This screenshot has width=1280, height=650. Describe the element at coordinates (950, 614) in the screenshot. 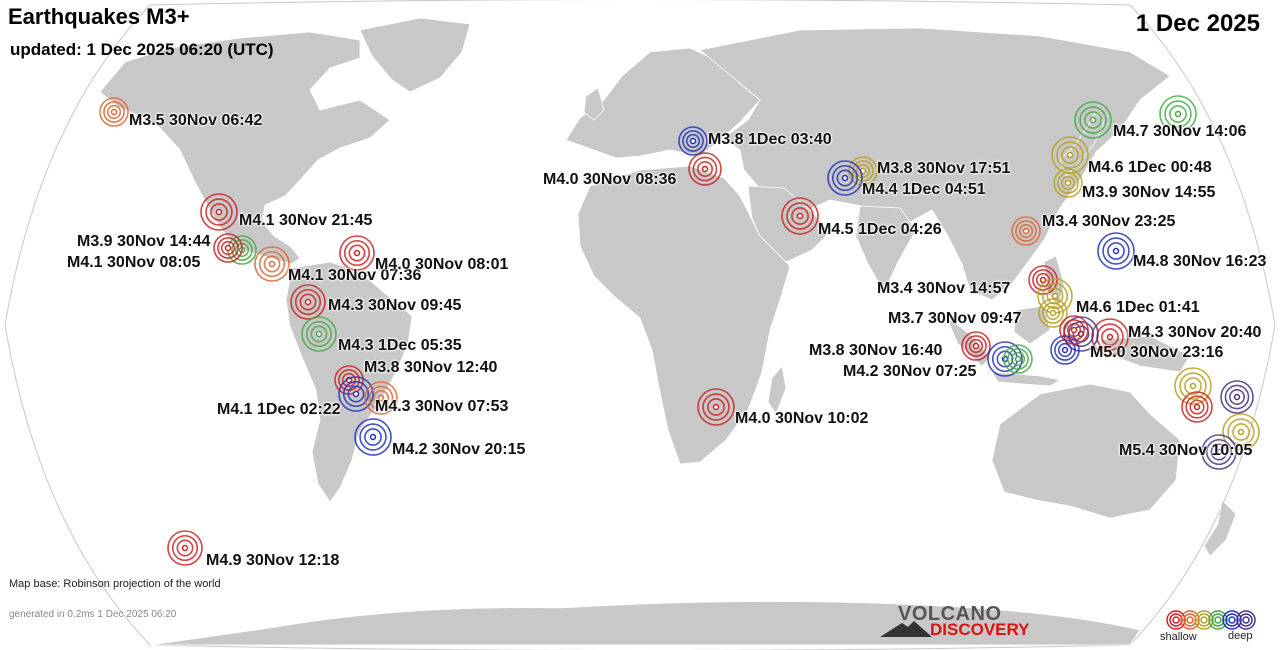

I see `logo-text-volcano: VOLCANO` at that location.